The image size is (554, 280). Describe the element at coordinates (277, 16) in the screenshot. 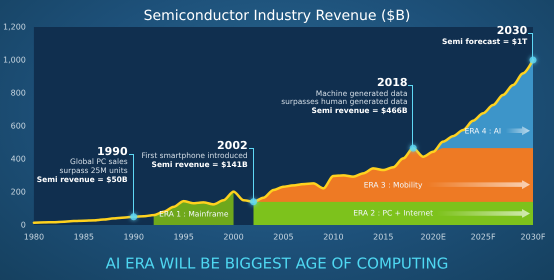

I see `chart-title: Semiconductor Industry Revenue ($B)` at that location.